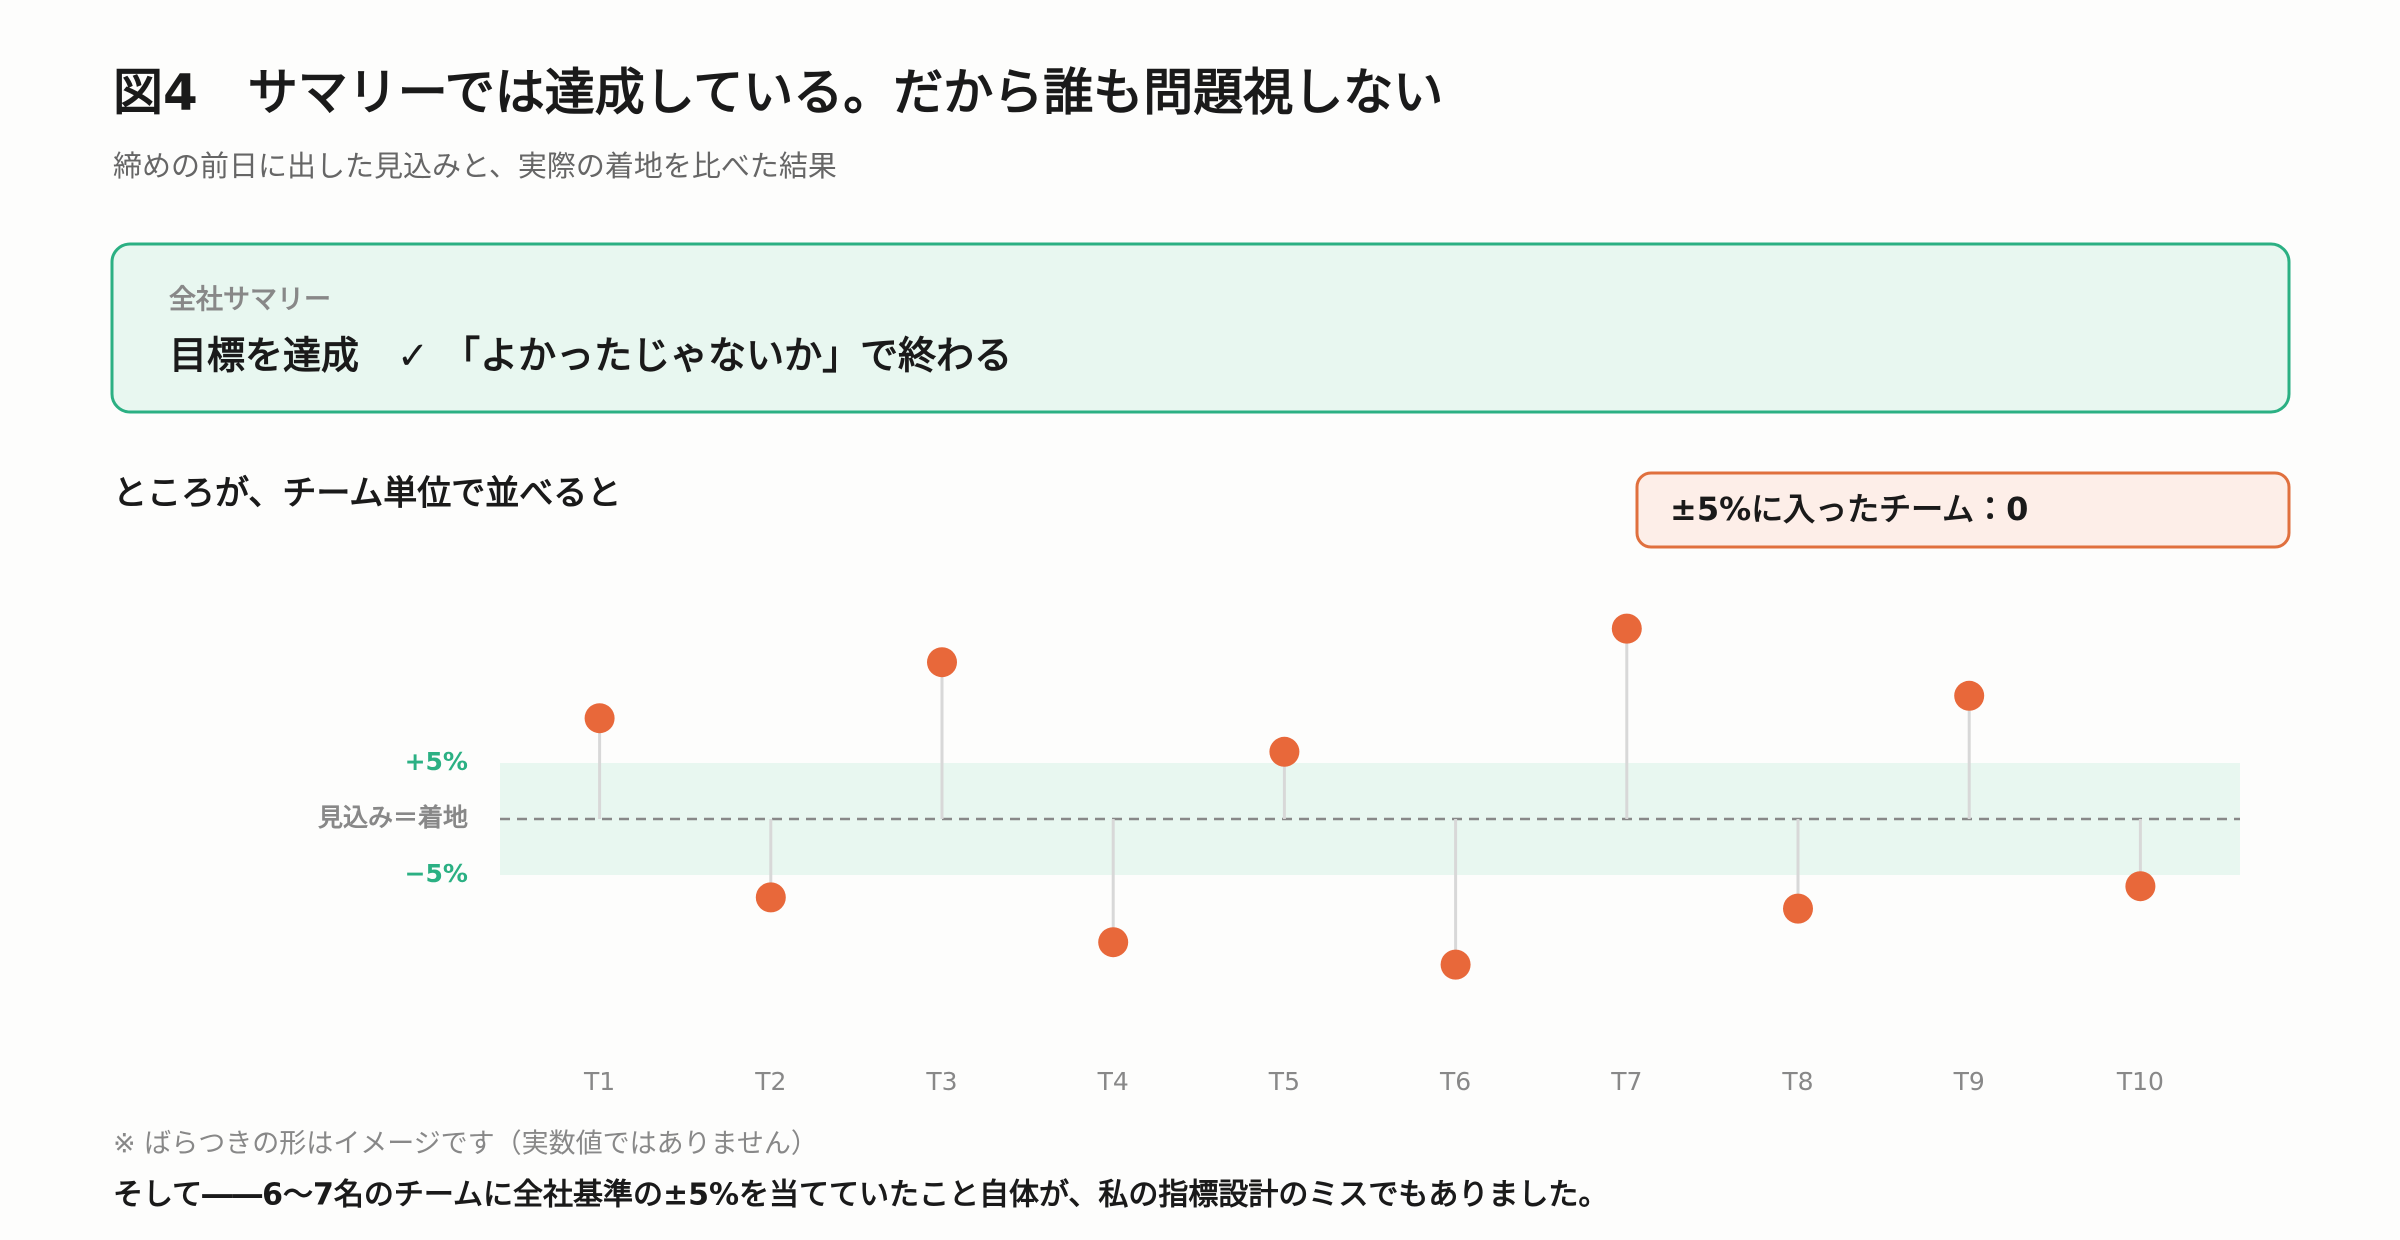  What do you see at coordinates (1113, 1081) in the screenshot?
I see `x-tick-label: T4` at bounding box center [1113, 1081].